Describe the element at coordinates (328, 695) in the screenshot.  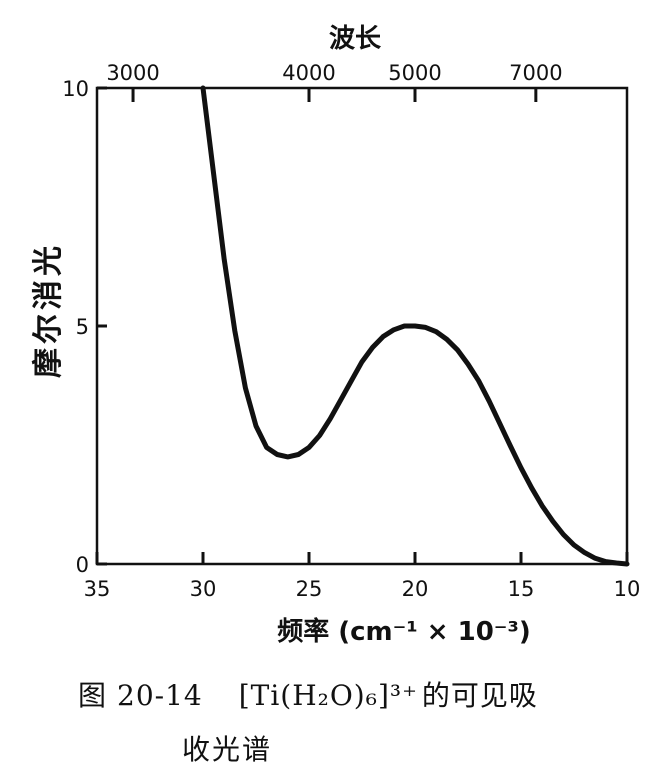
I see `caption-formula: [Ti(H₂O)₆]³⁺` at that location.